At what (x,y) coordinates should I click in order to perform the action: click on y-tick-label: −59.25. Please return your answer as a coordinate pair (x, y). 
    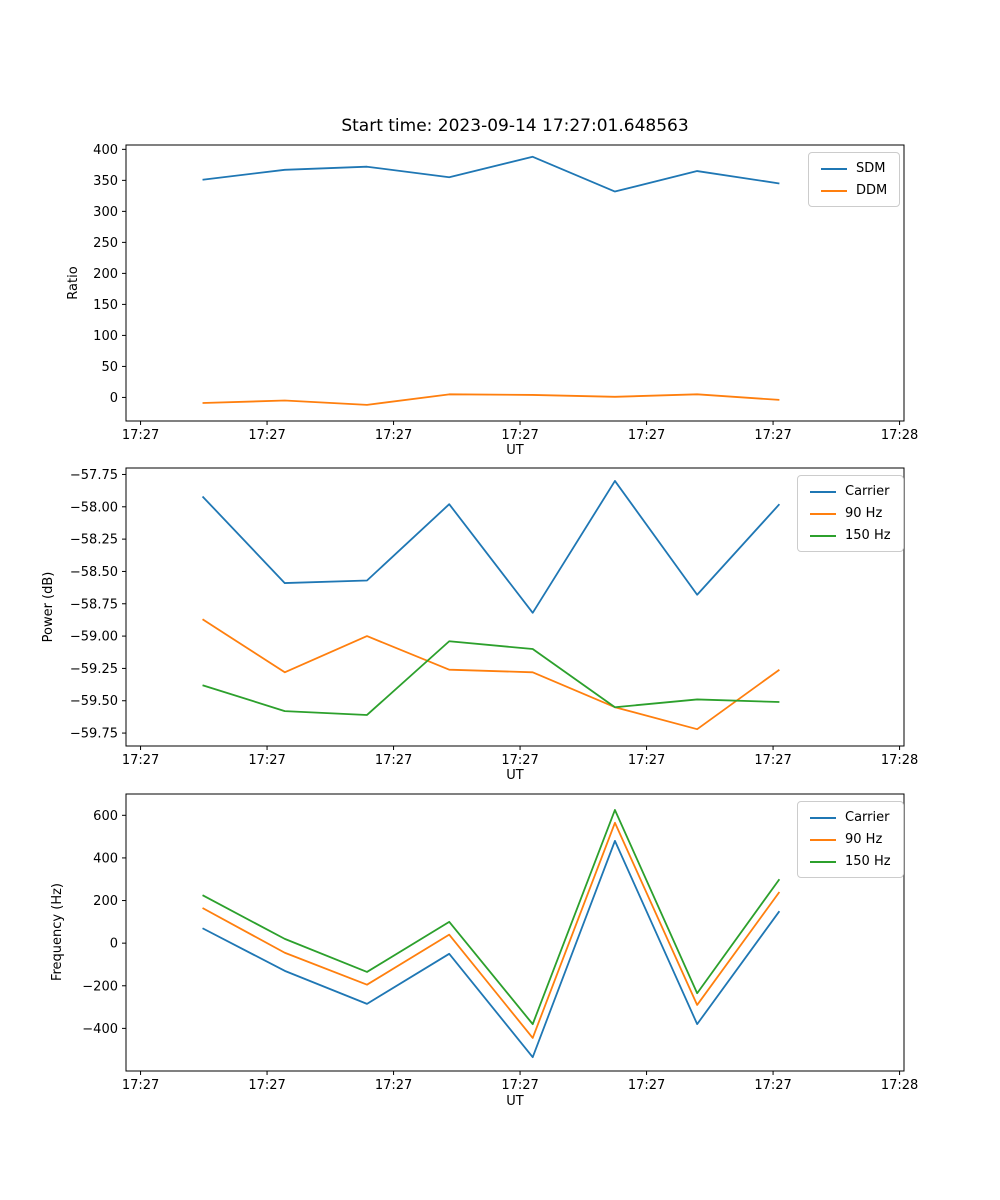
    Looking at the image, I should click on (94, 669).